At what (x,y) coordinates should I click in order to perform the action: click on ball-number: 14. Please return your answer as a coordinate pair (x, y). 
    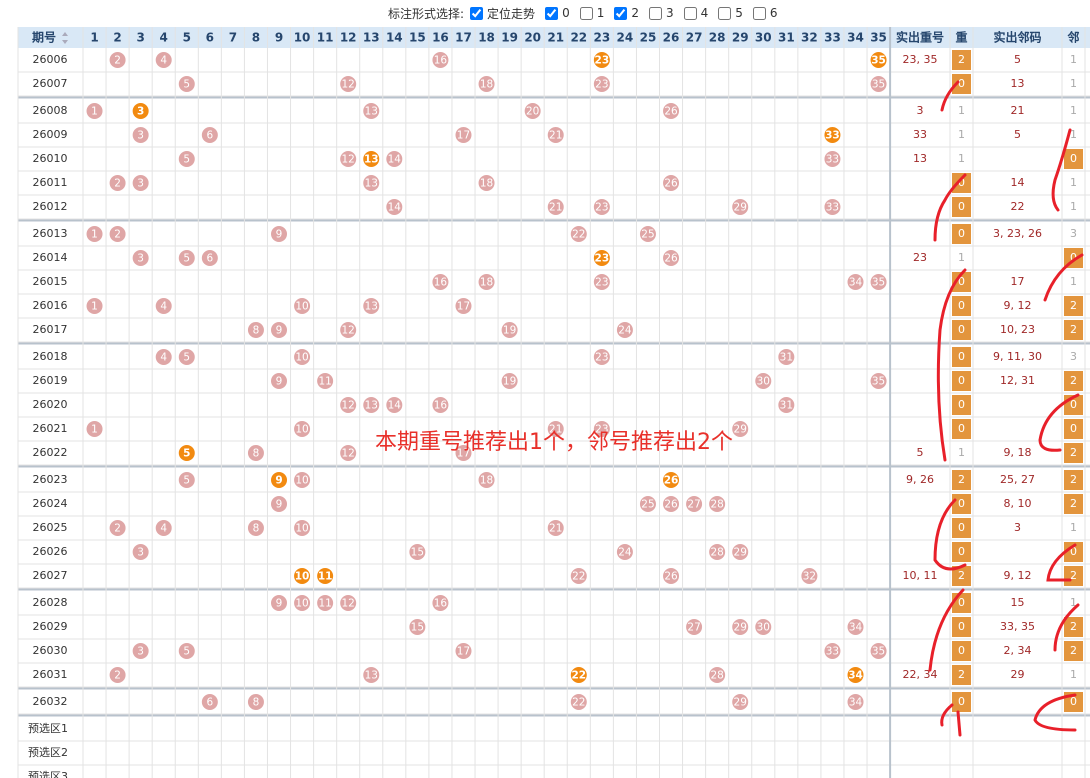
    Looking at the image, I should click on (395, 160).